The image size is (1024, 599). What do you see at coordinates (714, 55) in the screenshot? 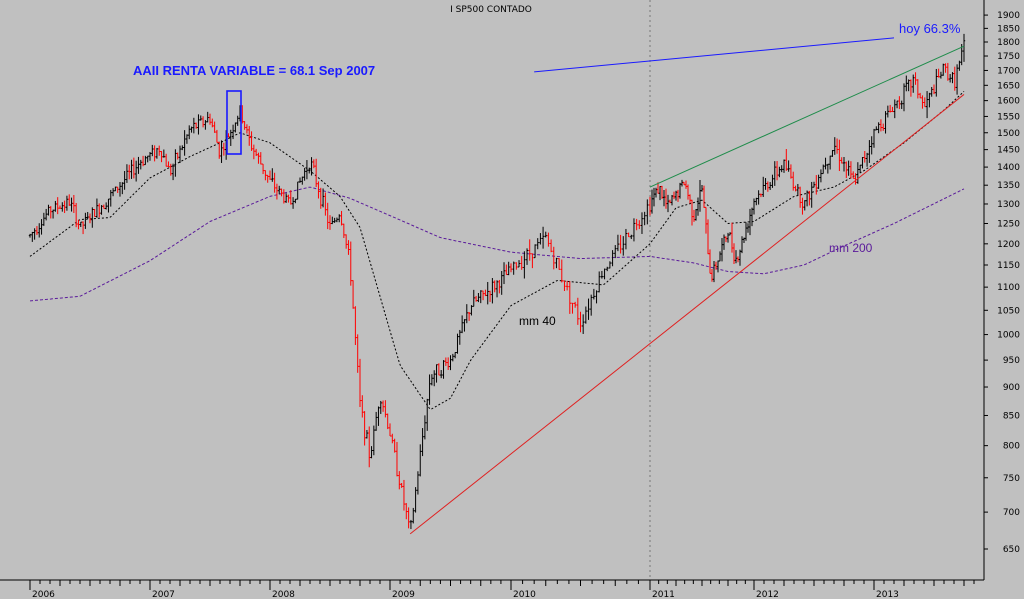
I see `trendline-sentiment` at bounding box center [714, 55].